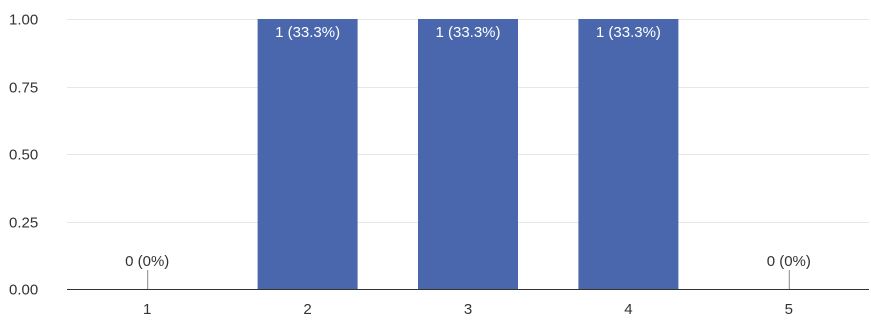 The width and height of the screenshot is (871, 320). I want to click on y-tick-label: 0.25, so click(23, 223).